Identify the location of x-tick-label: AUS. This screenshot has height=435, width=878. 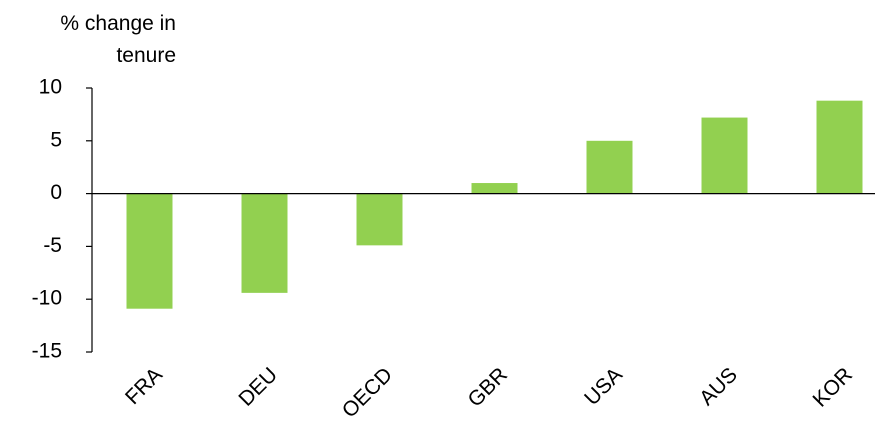
(718, 386).